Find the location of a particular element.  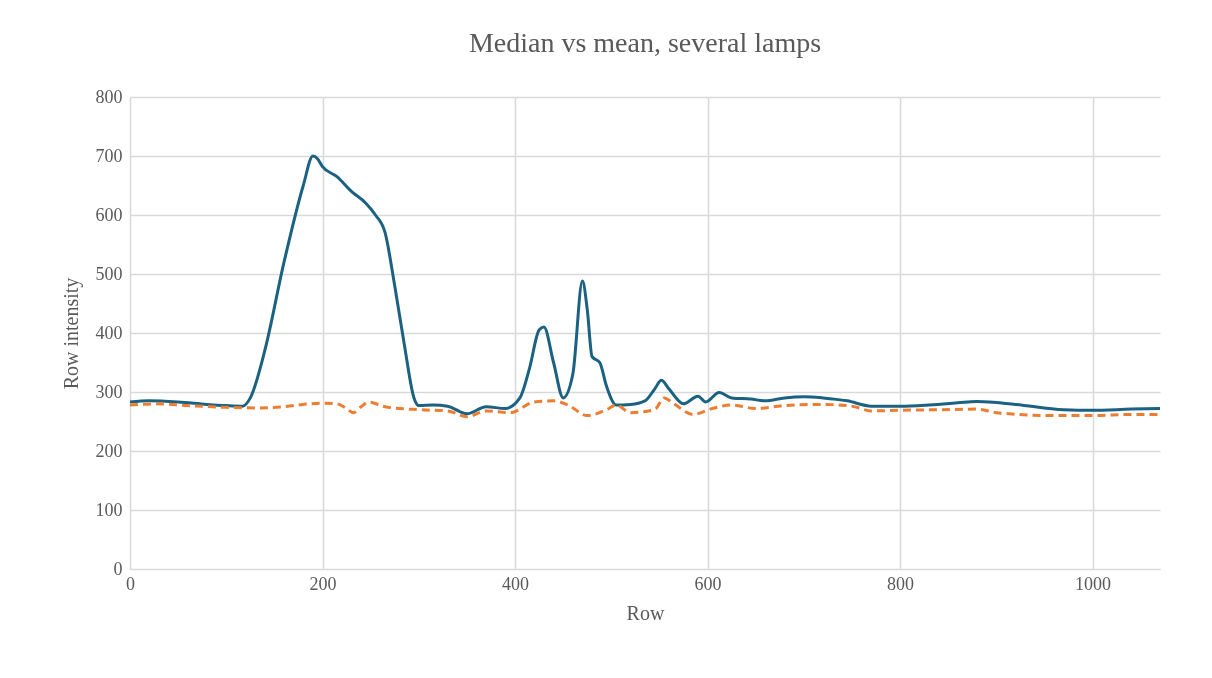

y-axis-title: Row intensity is located at coordinates (71, 333).